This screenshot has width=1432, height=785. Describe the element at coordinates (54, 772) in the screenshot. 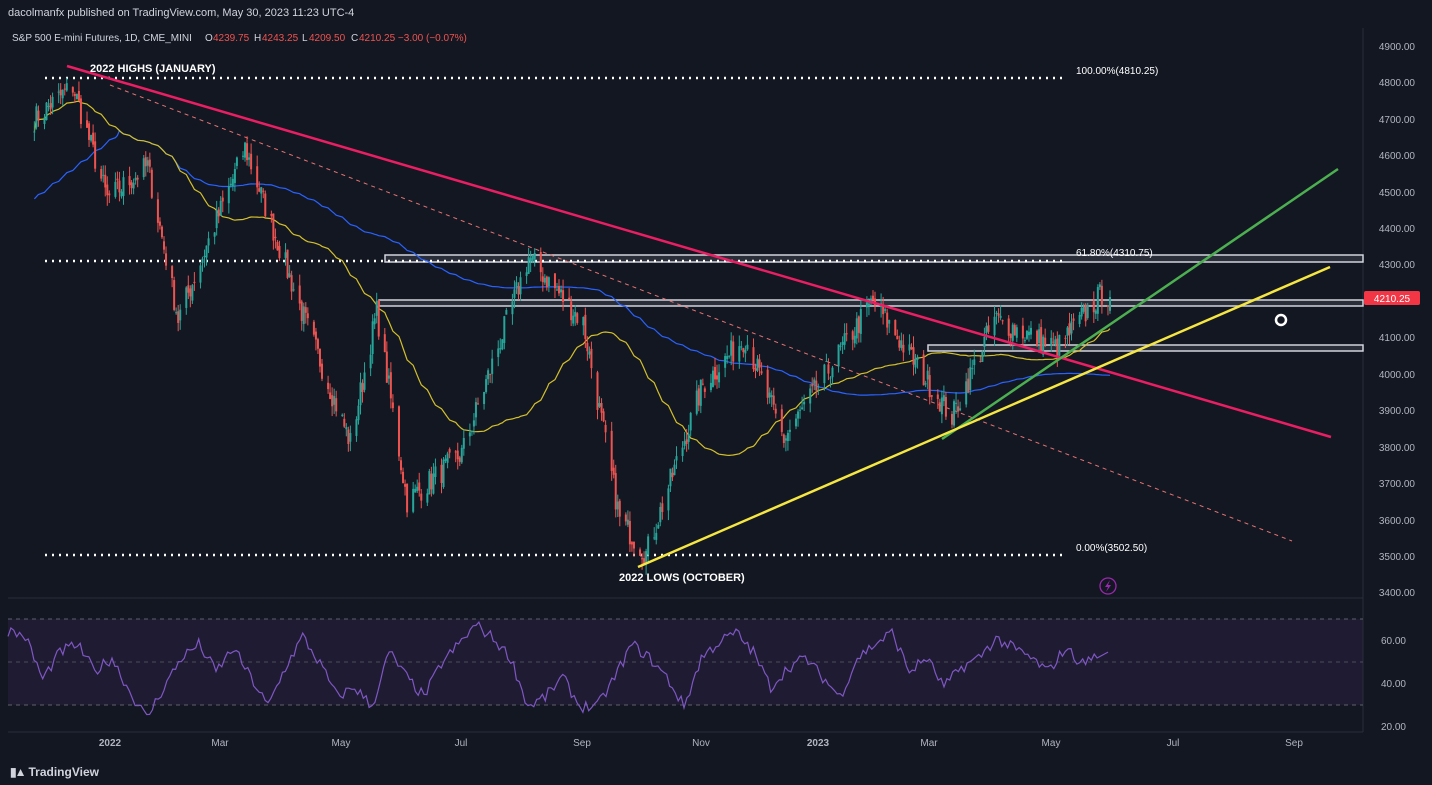

I see `tradingview-logo: ▮▲ TradingView` at that location.